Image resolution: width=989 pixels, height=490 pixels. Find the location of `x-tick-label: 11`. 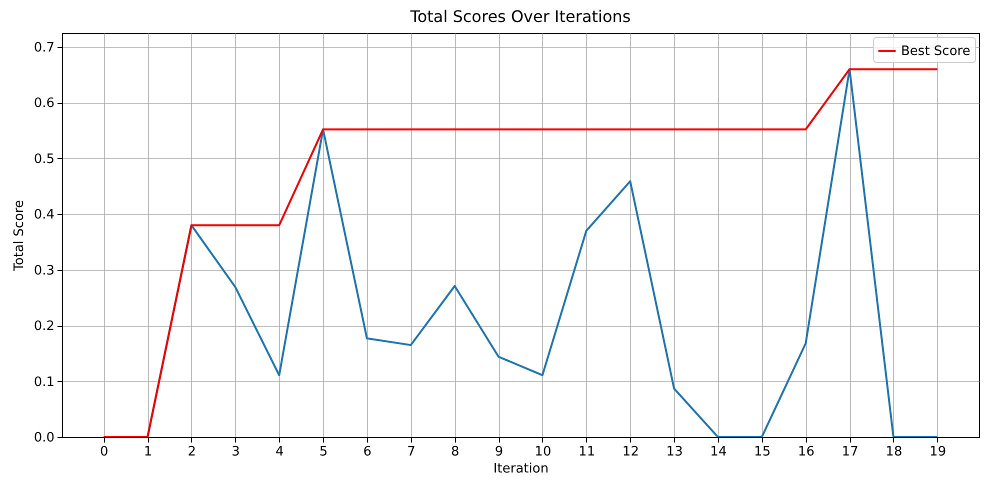

x-tick-label: 11 is located at coordinates (587, 452).